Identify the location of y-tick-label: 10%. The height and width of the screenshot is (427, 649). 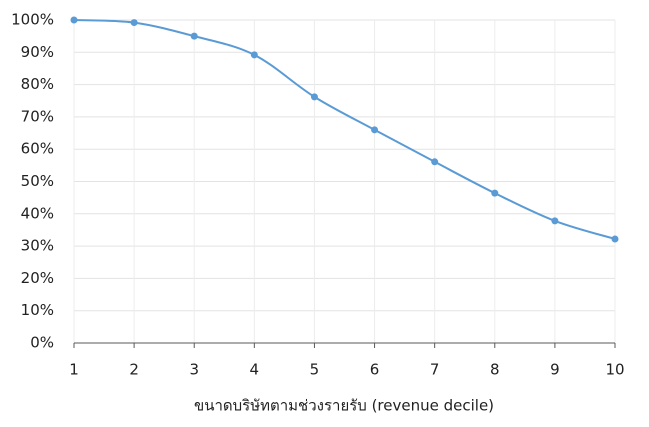
(37, 310).